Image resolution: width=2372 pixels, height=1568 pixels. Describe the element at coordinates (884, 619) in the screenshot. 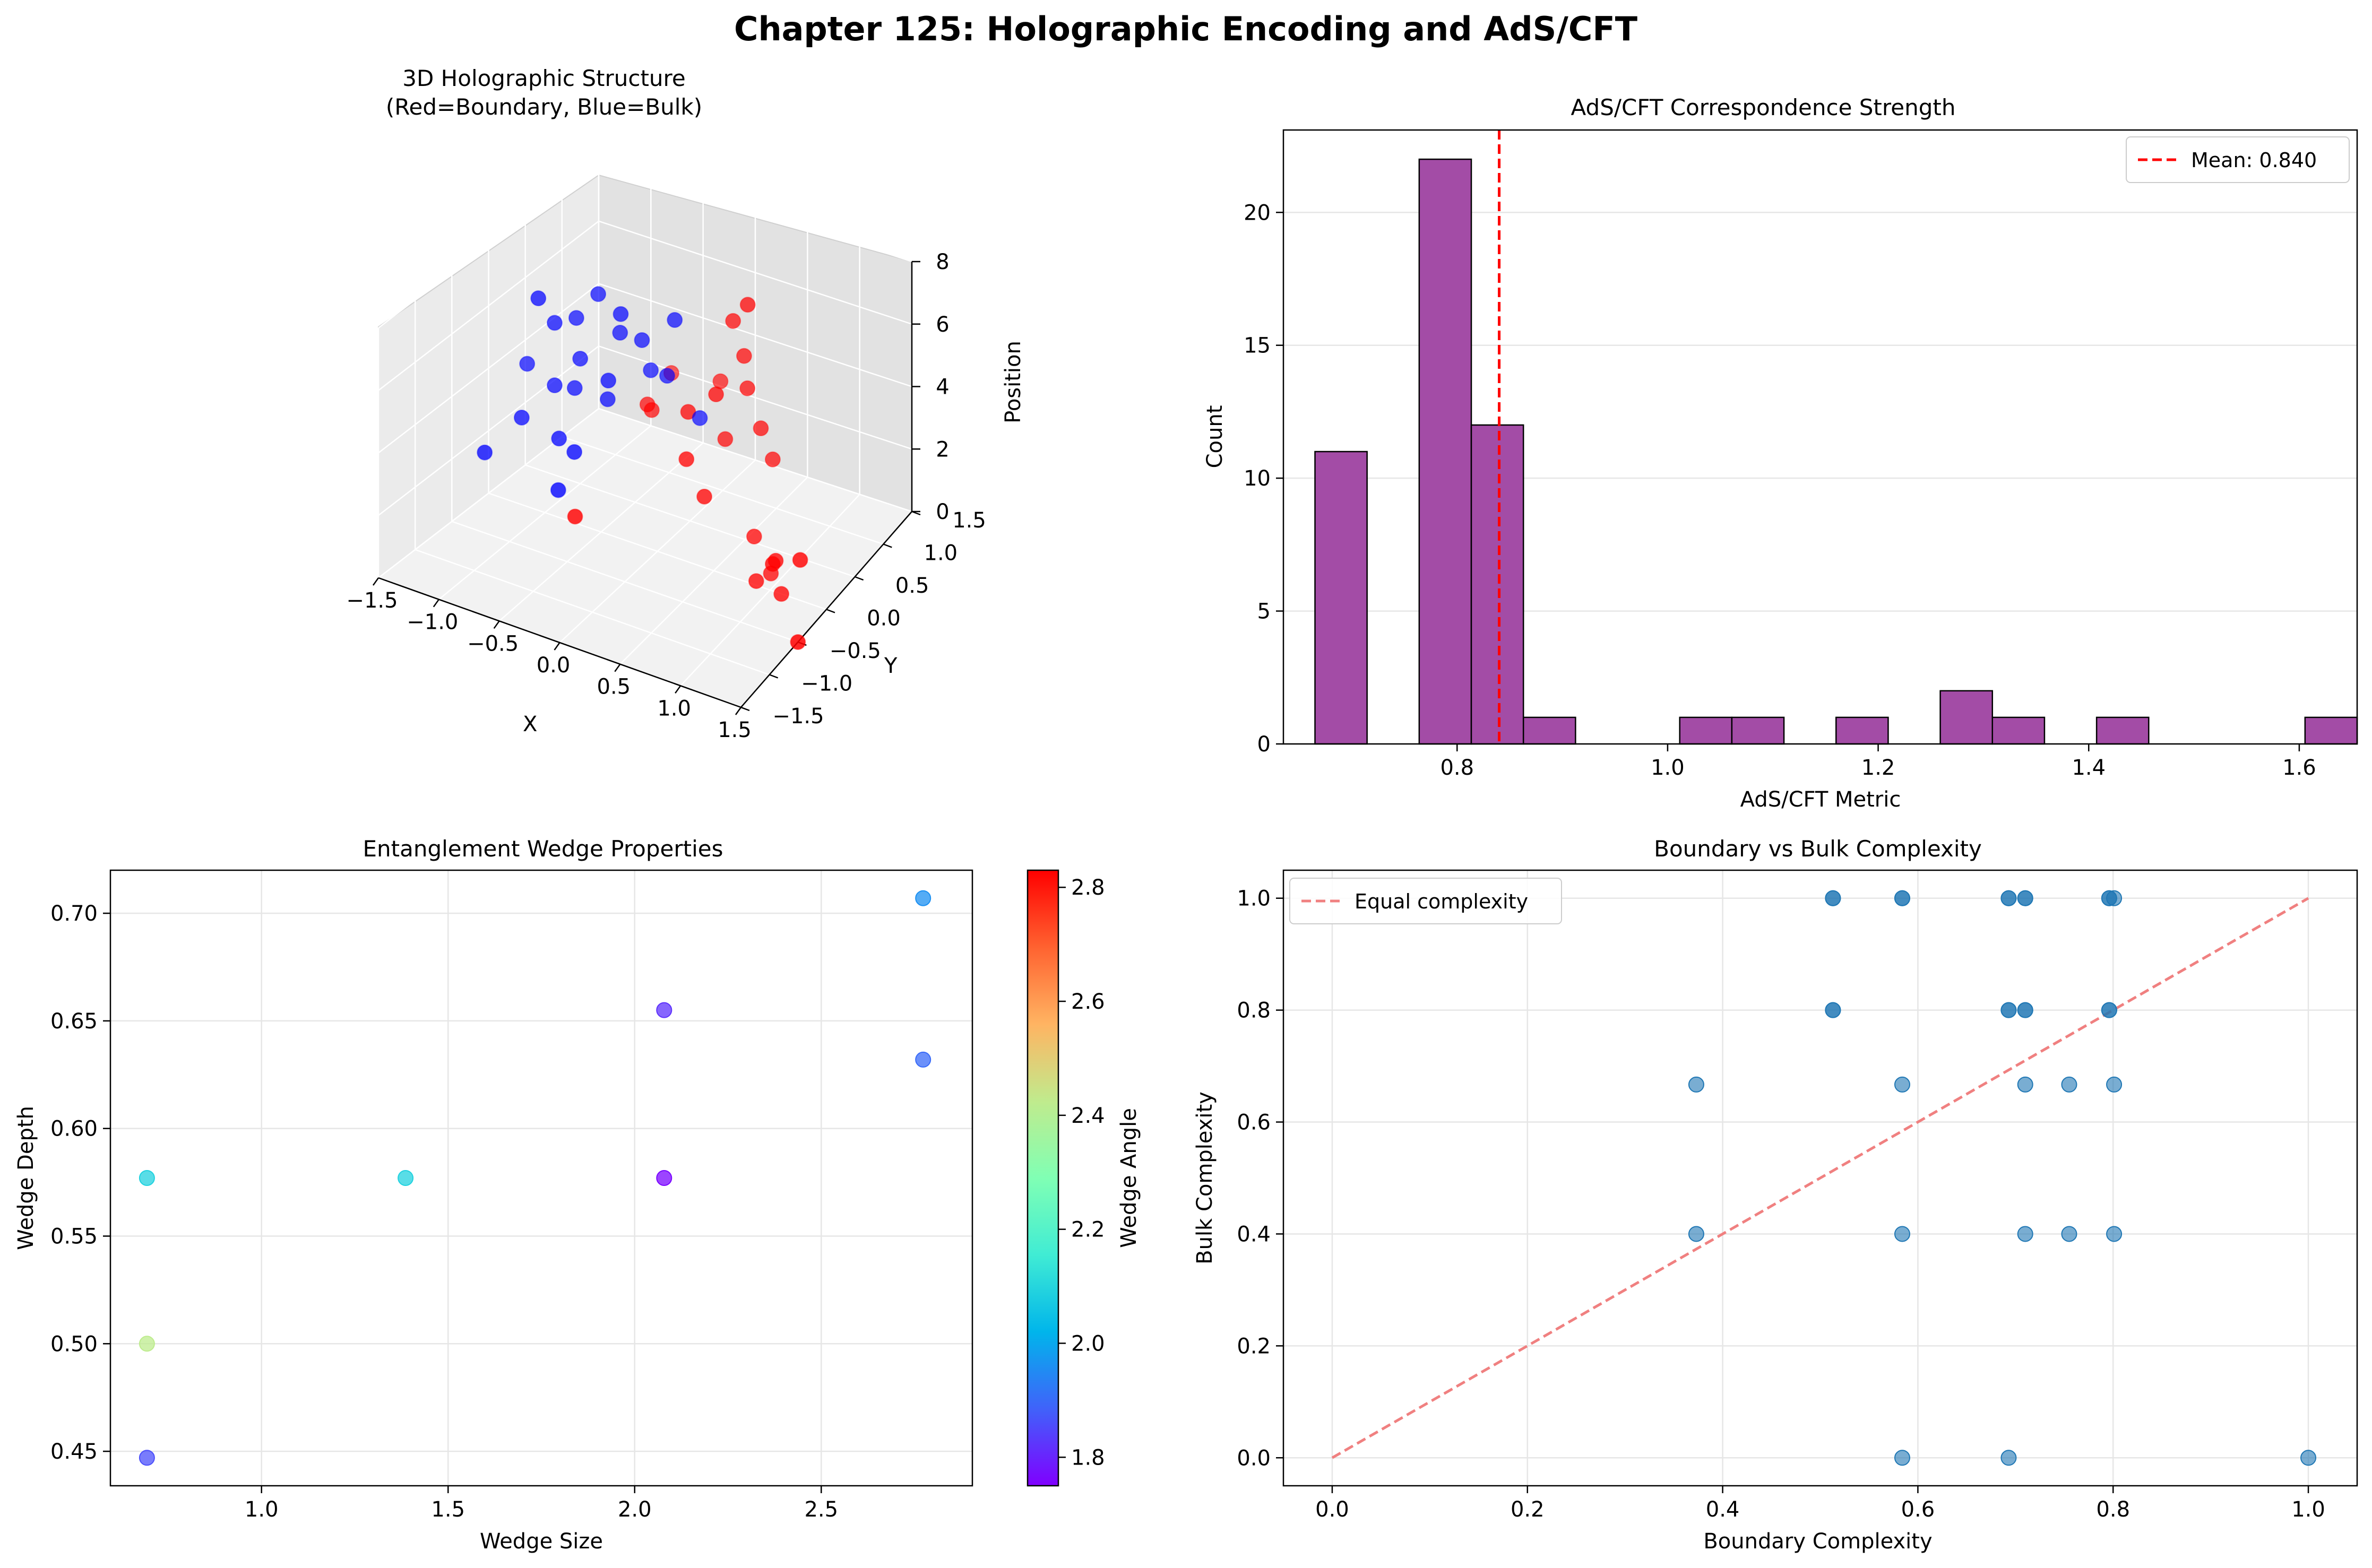

I see `y-tick-label-3d: 0.0` at that location.